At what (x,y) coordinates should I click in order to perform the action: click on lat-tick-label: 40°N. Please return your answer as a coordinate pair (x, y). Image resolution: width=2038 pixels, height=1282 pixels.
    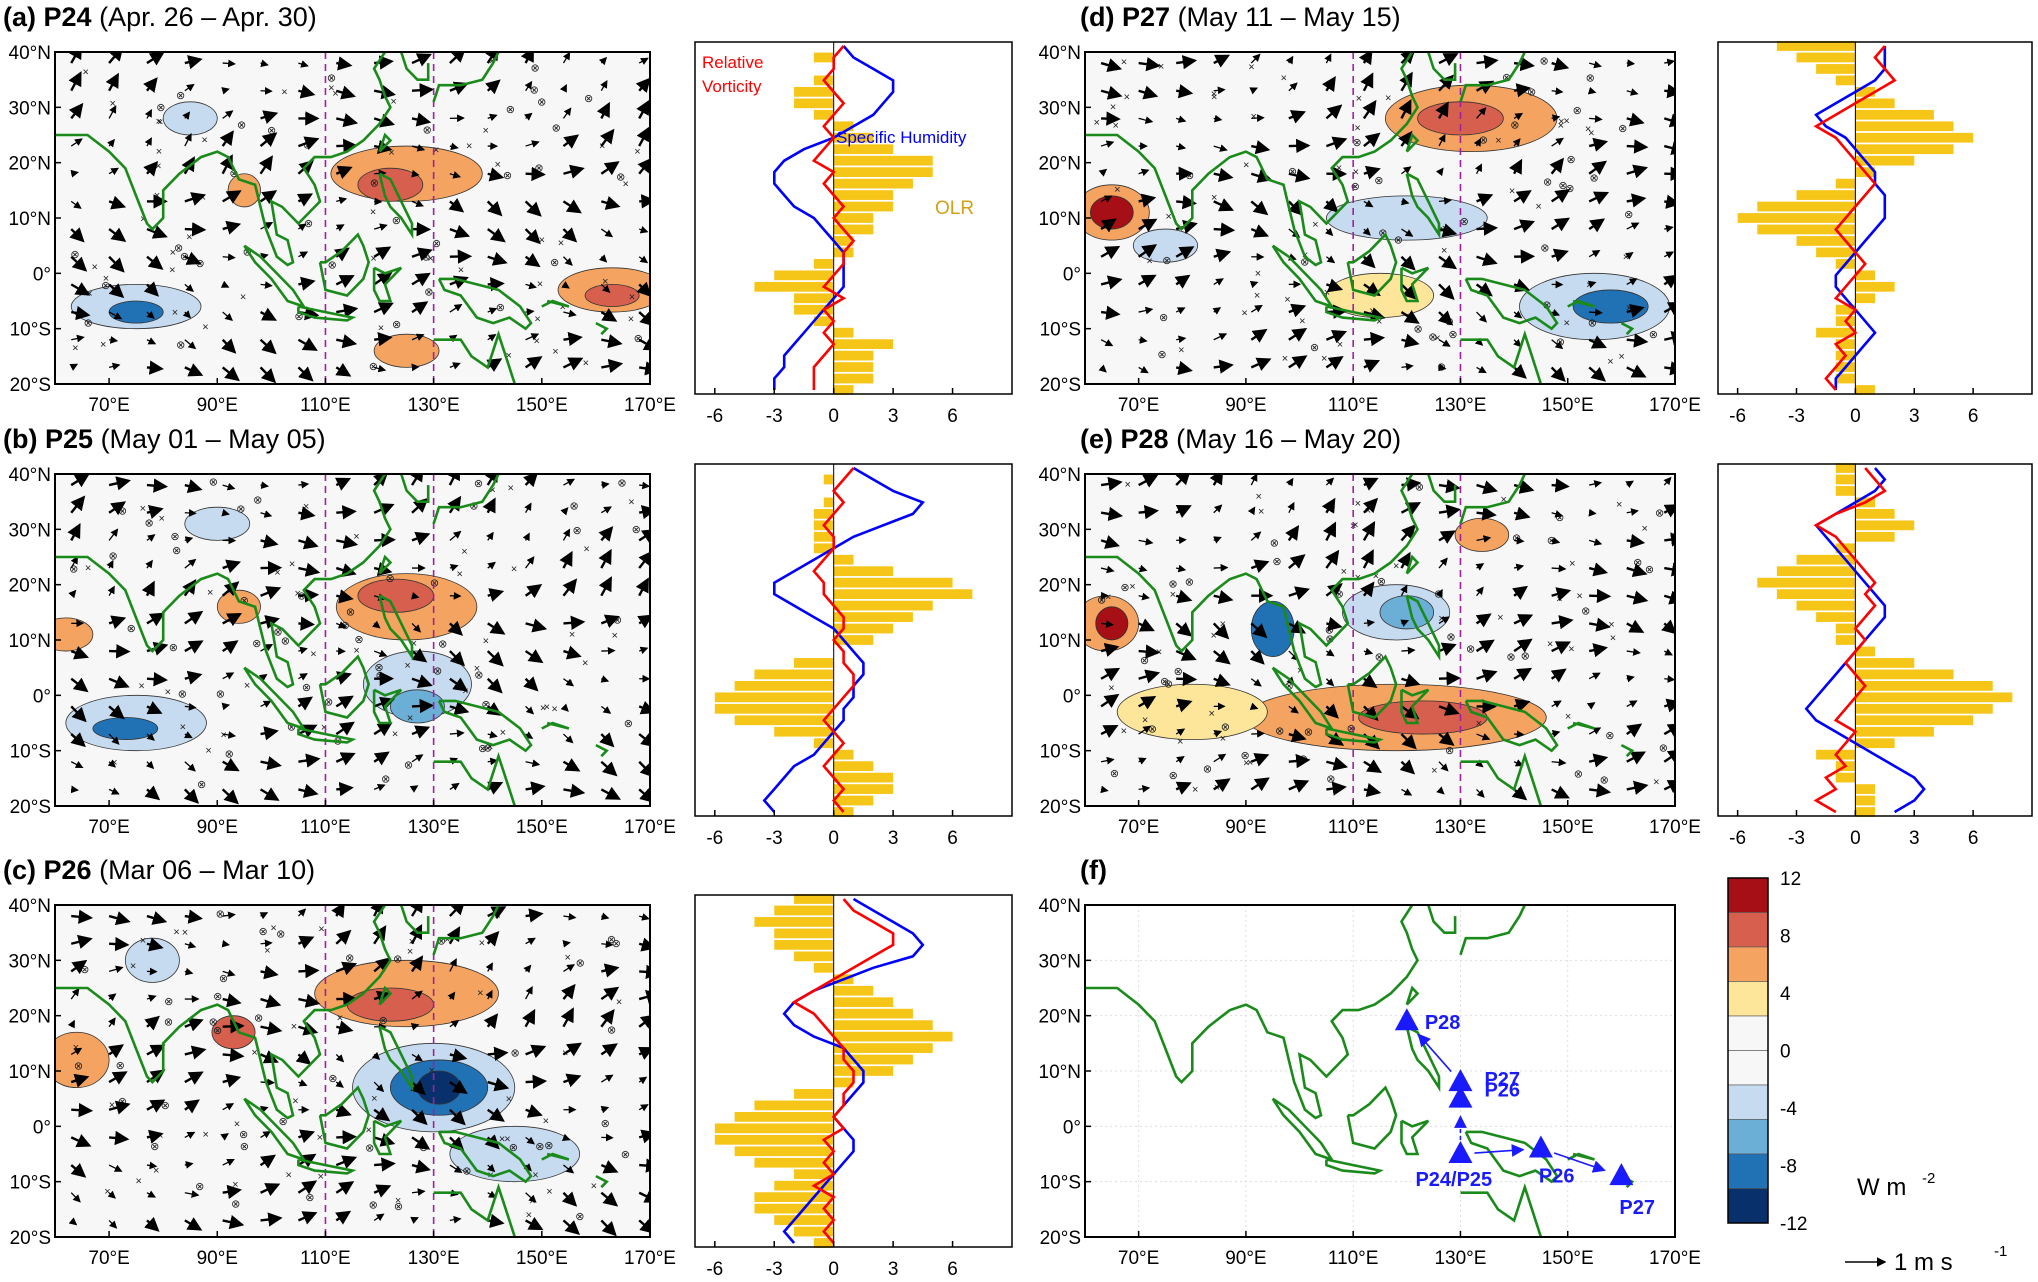
    Looking at the image, I should click on (30, 53).